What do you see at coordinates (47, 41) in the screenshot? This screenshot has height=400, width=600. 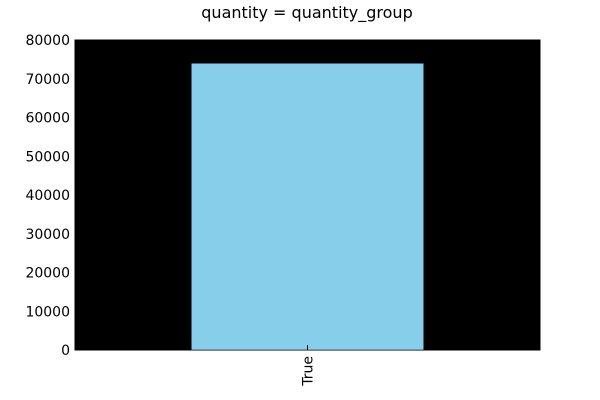 I see `y-tick-label: 80000` at bounding box center [47, 41].